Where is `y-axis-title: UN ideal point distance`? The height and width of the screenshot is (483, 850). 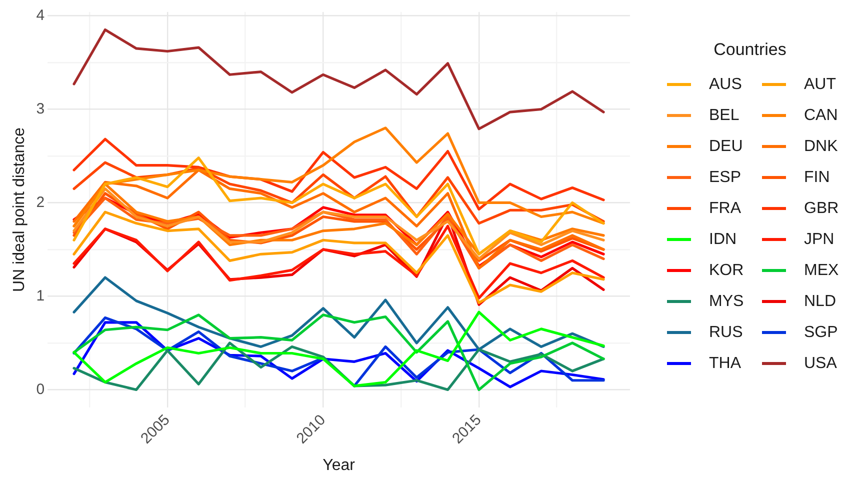
y-axis-title: UN ideal point distance is located at coordinates (19, 209).